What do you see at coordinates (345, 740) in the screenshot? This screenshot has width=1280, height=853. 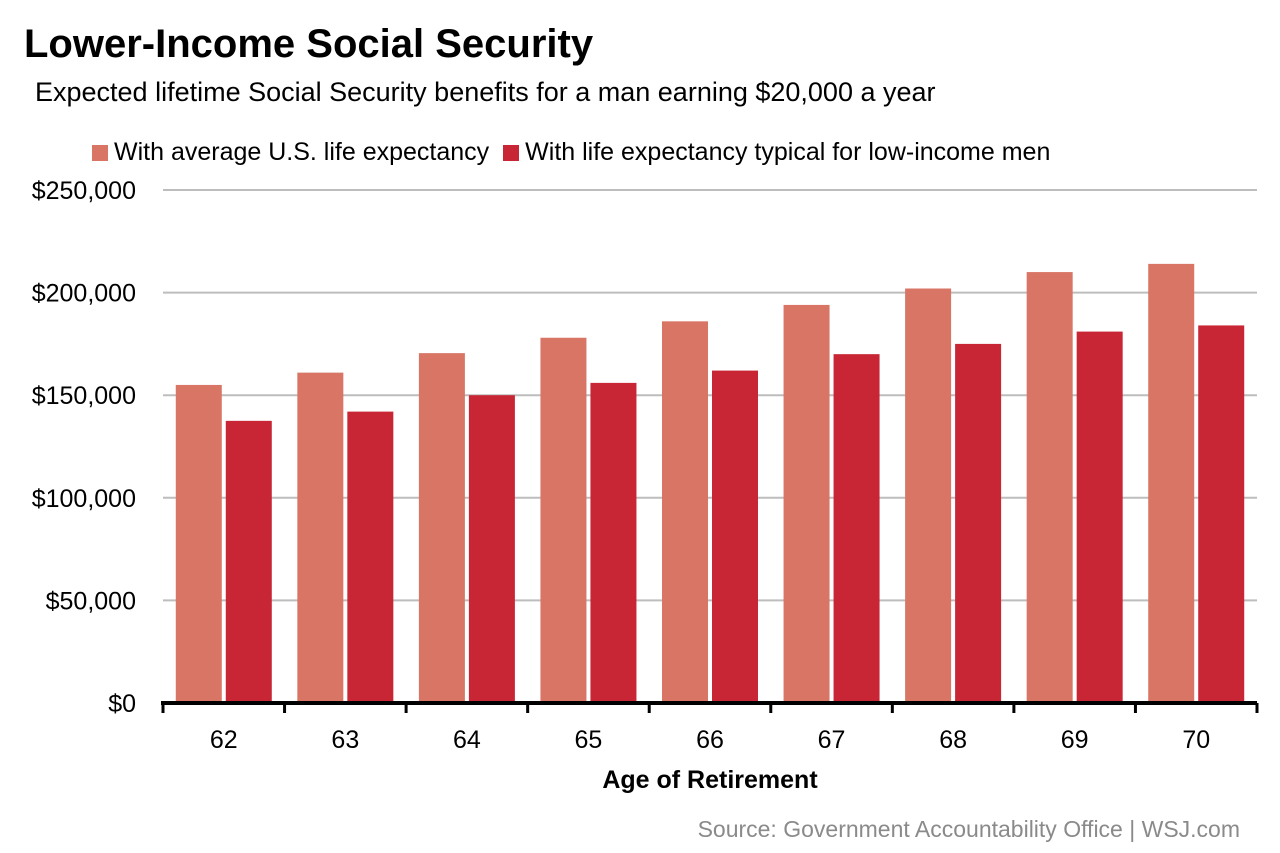 I see `x-tick-label: 63` at bounding box center [345, 740].